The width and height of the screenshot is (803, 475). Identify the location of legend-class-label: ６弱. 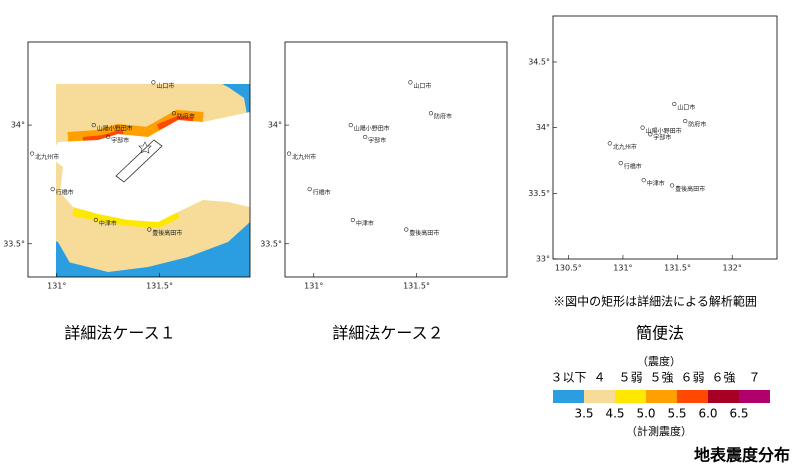
(692, 378).